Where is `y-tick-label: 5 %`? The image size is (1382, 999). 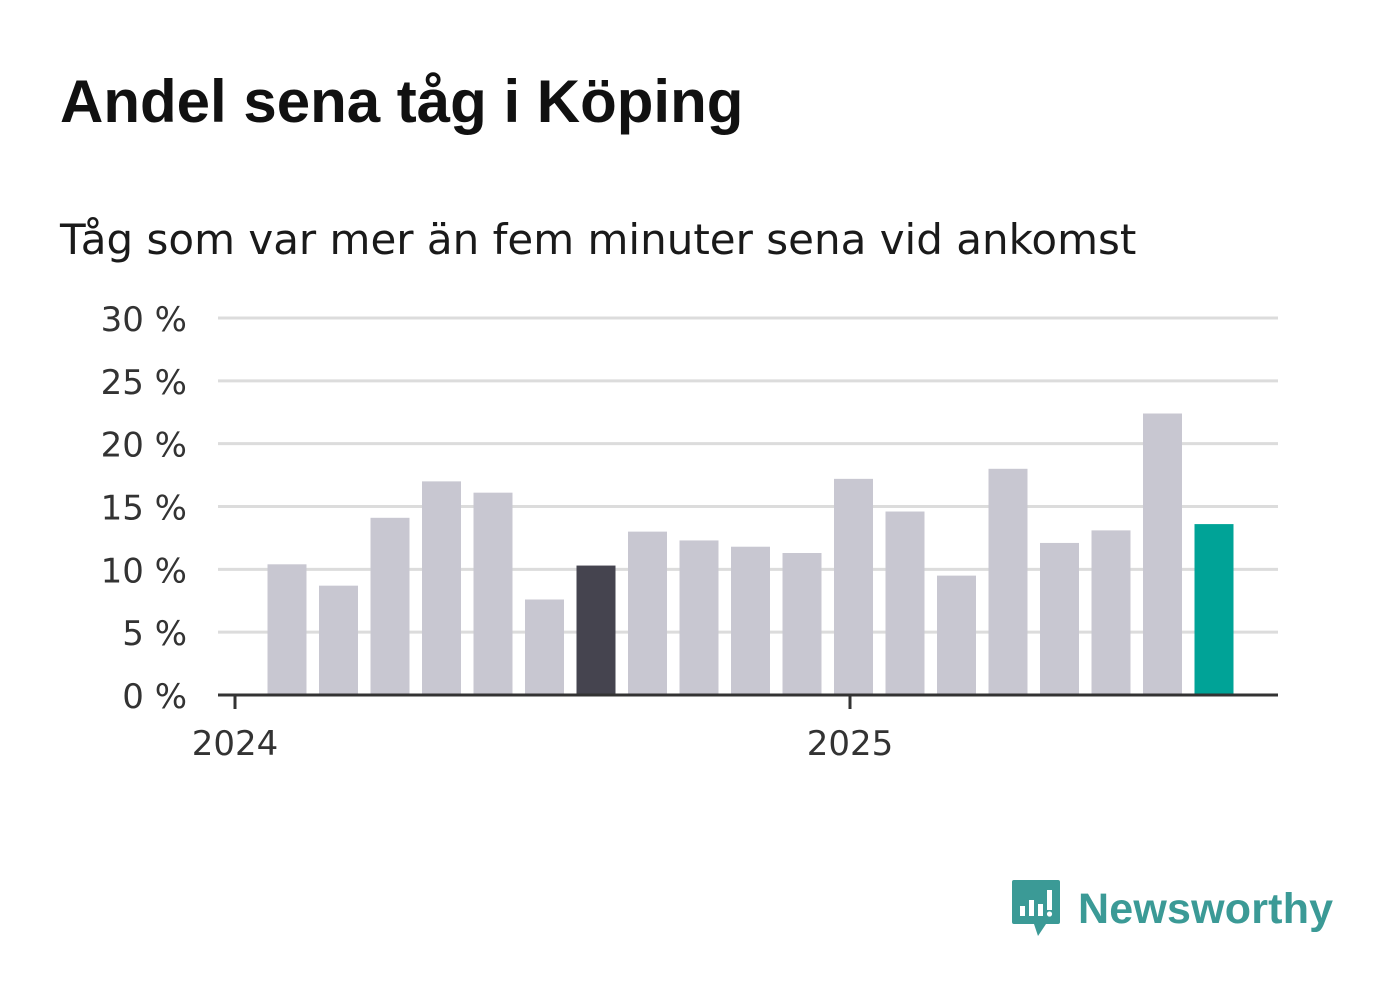 y-tick-label: 5 % is located at coordinates (154, 634).